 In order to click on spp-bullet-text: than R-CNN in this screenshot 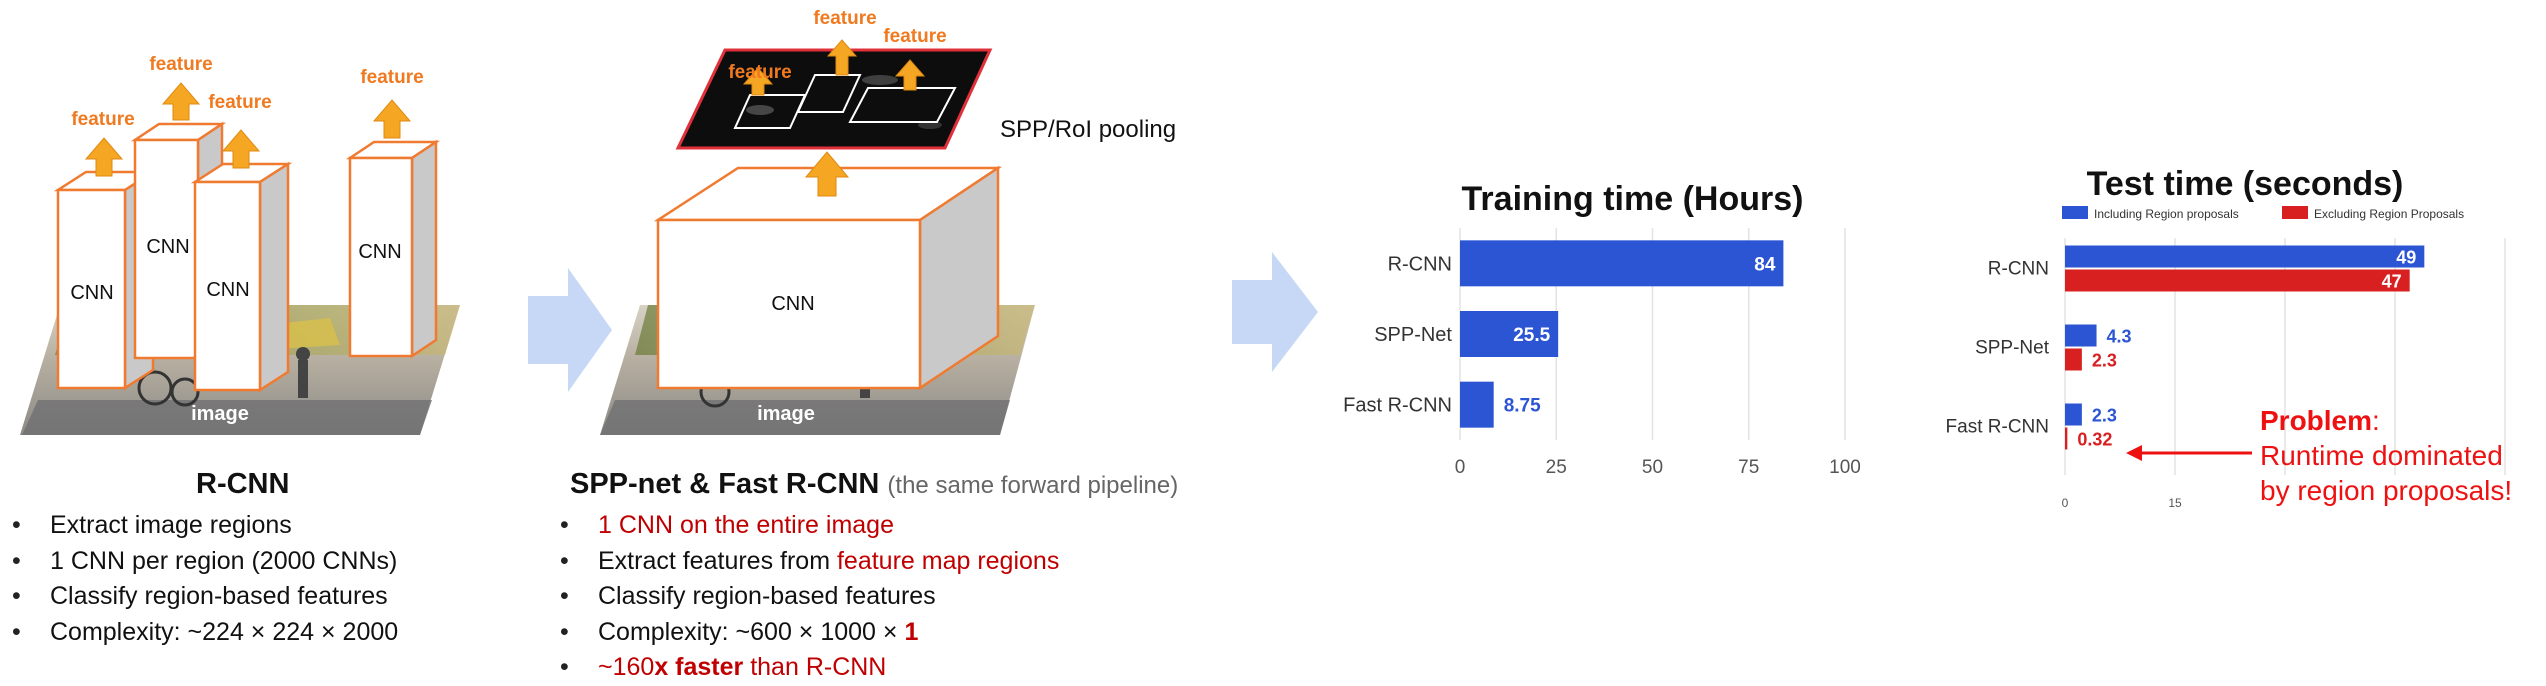, I will do `click(815, 667)`.